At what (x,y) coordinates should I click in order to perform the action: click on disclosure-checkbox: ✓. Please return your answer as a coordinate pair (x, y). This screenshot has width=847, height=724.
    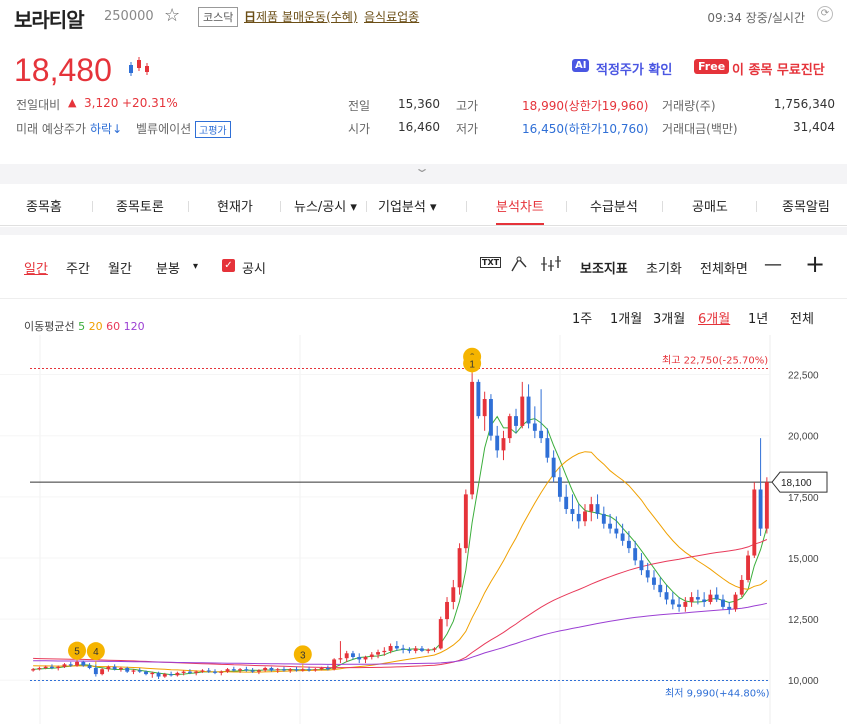
    Looking at the image, I should click on (228, 265).